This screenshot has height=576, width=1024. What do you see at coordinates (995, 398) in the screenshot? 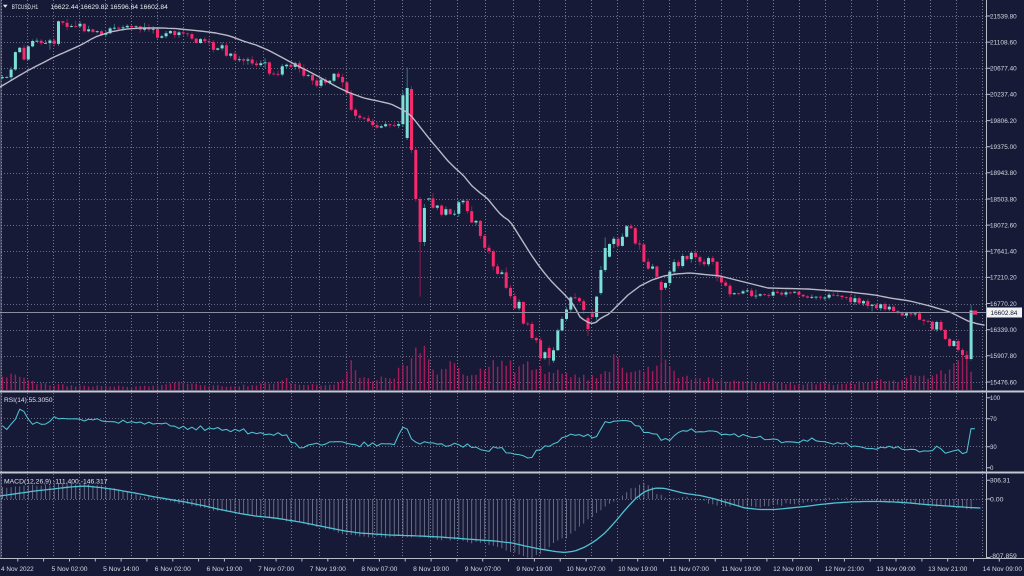
I see `svg-text: 100` at bounding box center [995, 398].